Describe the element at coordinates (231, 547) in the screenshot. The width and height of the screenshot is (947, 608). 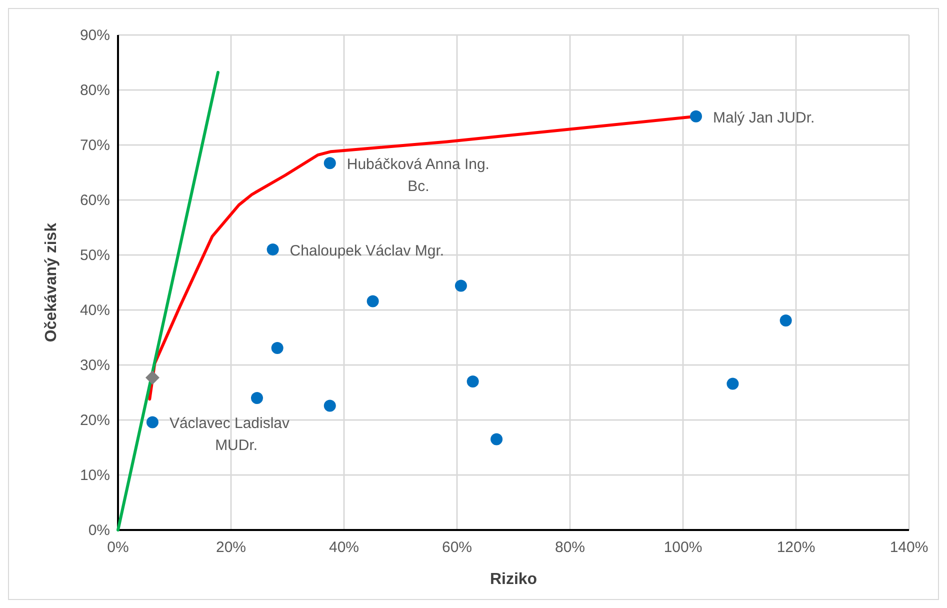
I see `x-tick-label: 20%` at that location.